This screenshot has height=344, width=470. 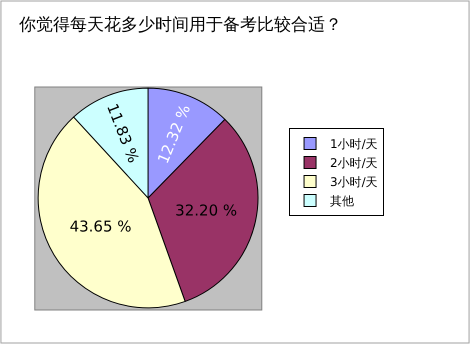 What do you see at coordinates (180, 25) in the screenshot?
I see `chart-title: 你觉得每天花多少时间用于备考比较合适？` at bounding box center [180, 25].